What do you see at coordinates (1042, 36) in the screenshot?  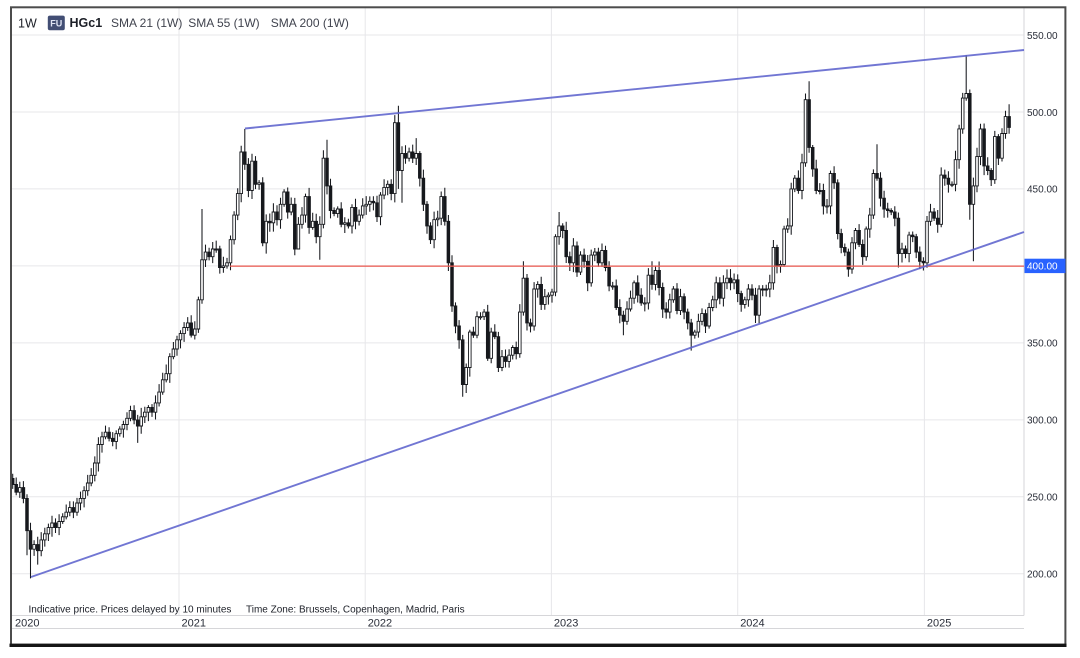 I see `svg-text: 550.00` at bounding box center [1042, 36].